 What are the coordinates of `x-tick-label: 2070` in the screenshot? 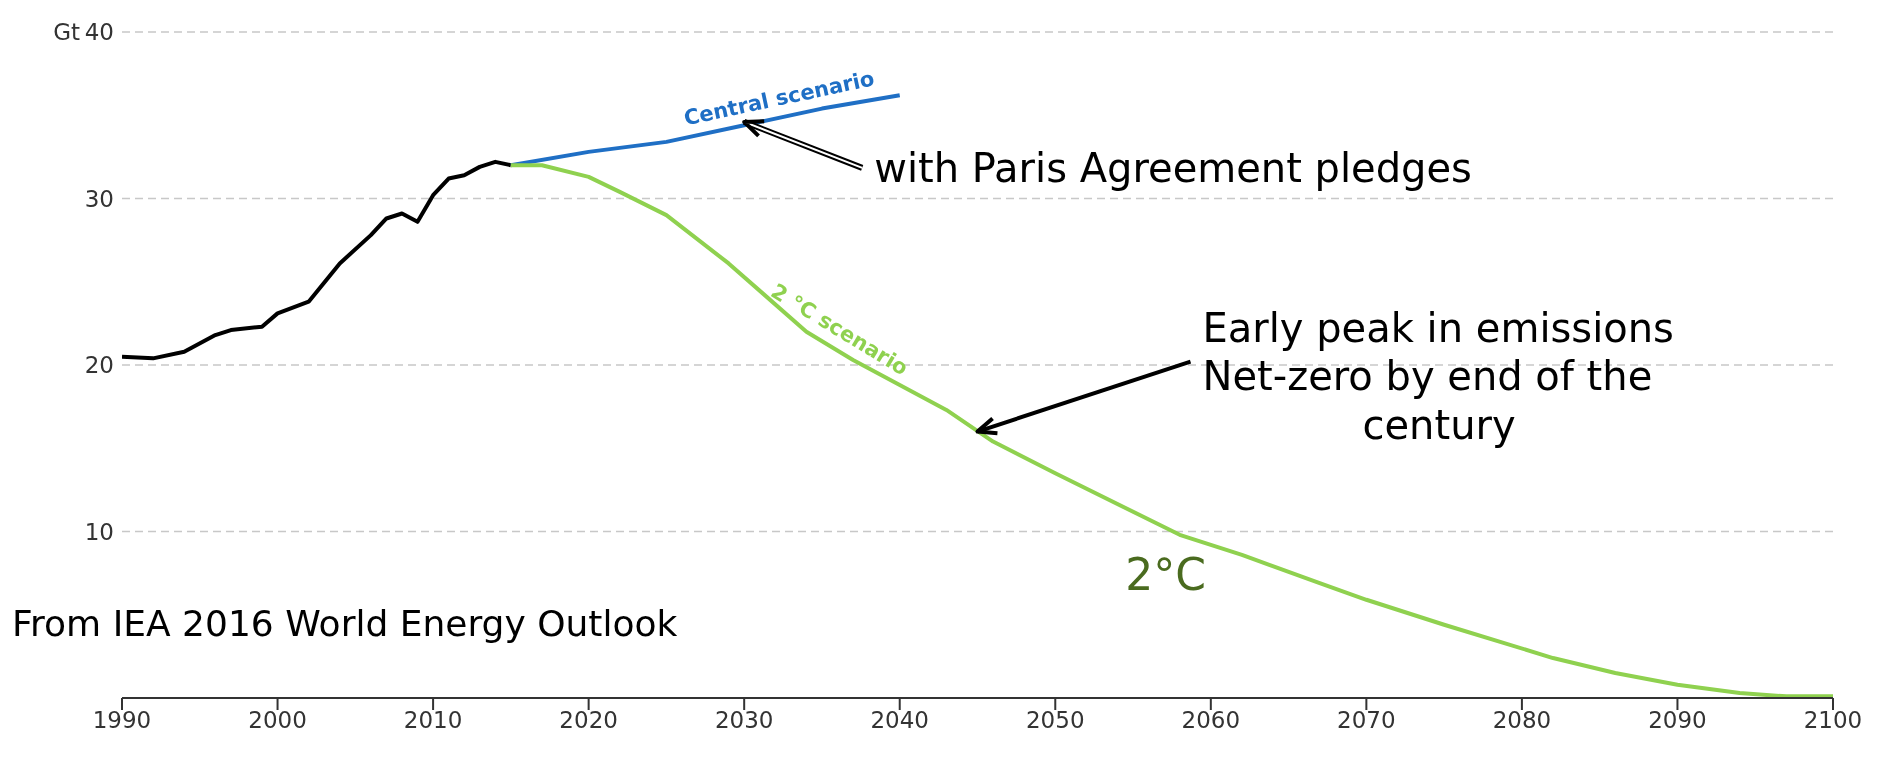 It's located at (1366, 720).